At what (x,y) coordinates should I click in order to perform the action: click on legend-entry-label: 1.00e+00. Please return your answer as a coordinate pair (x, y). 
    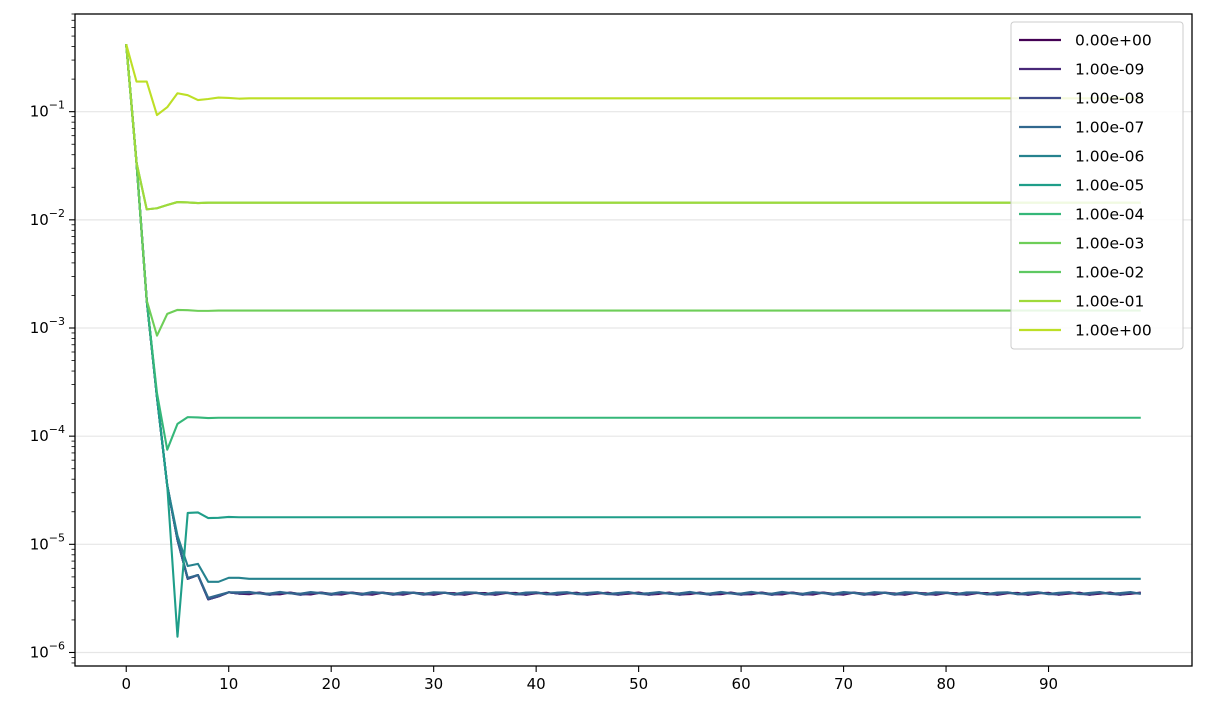
    Looking at the image, I should click on (1113, 331).